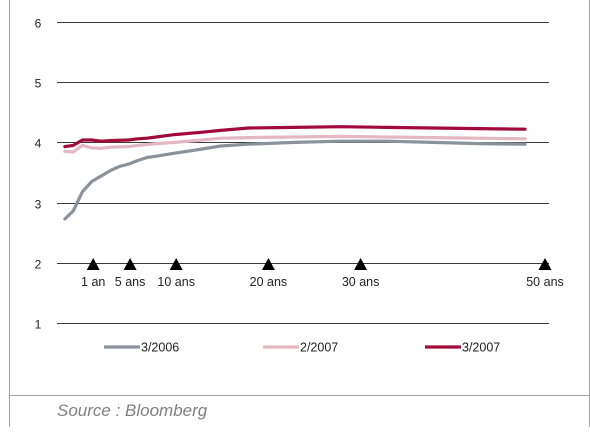 This screenshot has width=590, height=432. What do you see at coordinates (38, 265) in the screenshot?
I see `y-tick-label: 2` at bounding box center [38, 265].